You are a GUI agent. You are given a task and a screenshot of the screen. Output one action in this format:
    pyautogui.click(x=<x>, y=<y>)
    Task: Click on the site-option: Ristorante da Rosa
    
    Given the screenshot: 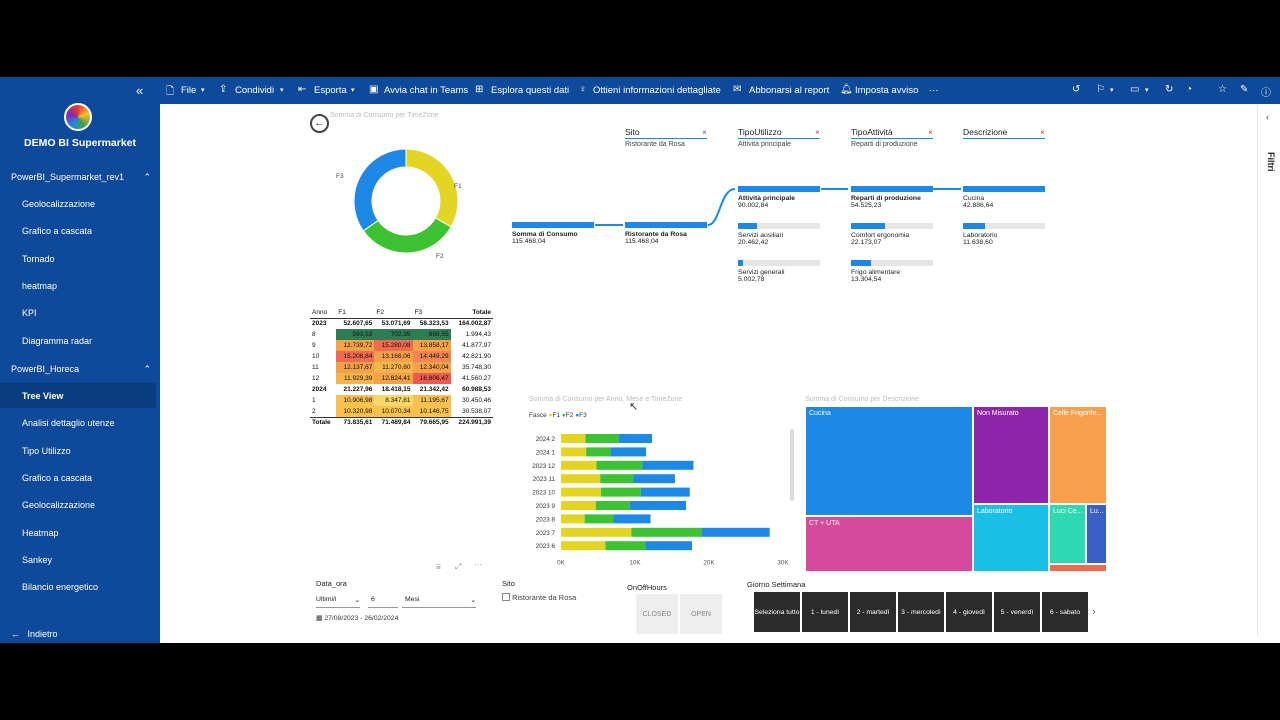 What is the action you would take?
    pyautogui.click(x=539, y=597)
    